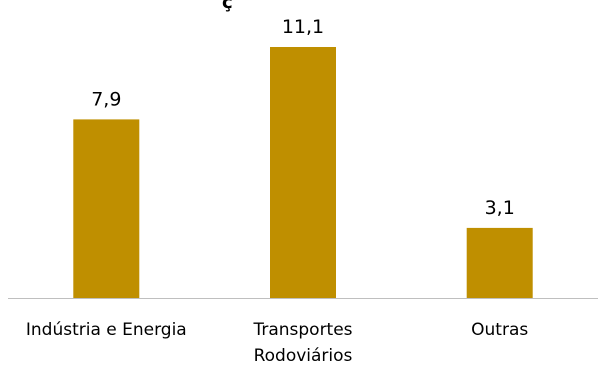 The height and width of the screenshot is (367, 610). What do you see at coordinates (106, 99) in the screenshot?
I see `data-label-0: 7,9` at bounding box center [106, 99].